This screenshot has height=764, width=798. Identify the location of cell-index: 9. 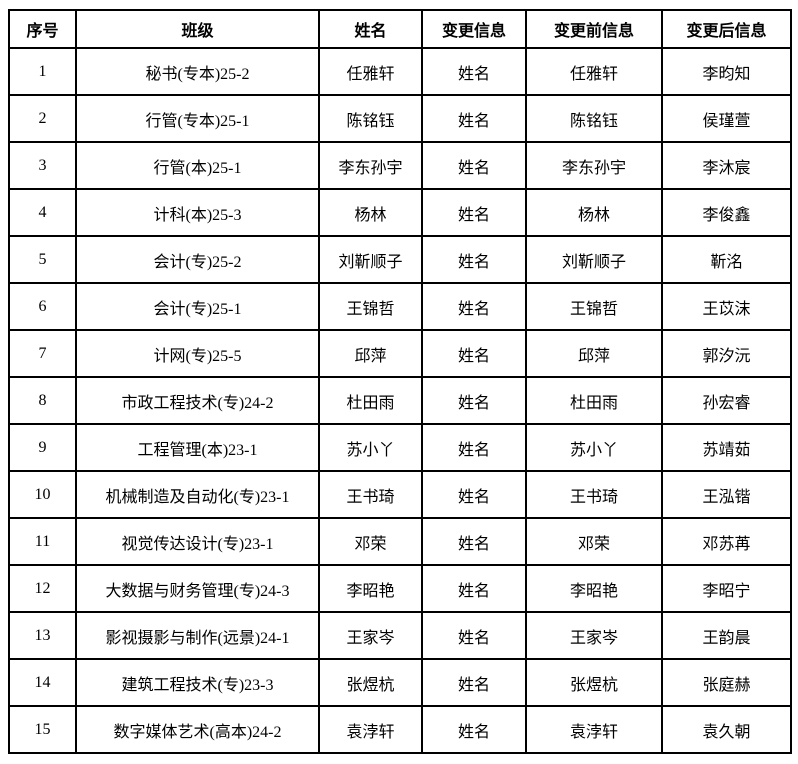
(42, 447).